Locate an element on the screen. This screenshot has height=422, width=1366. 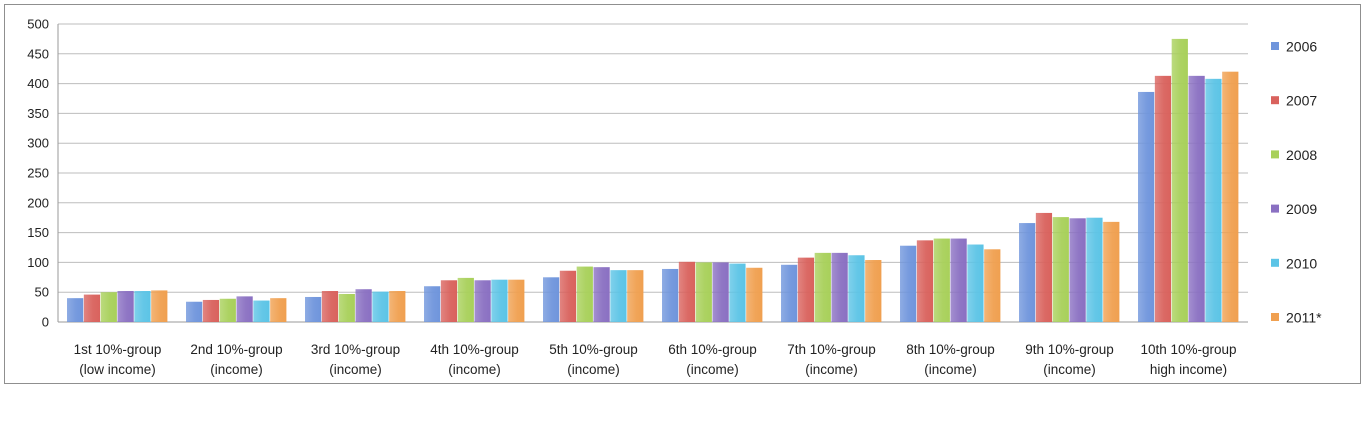
y-tick-label: 150 is located at coordinates (38, 232).